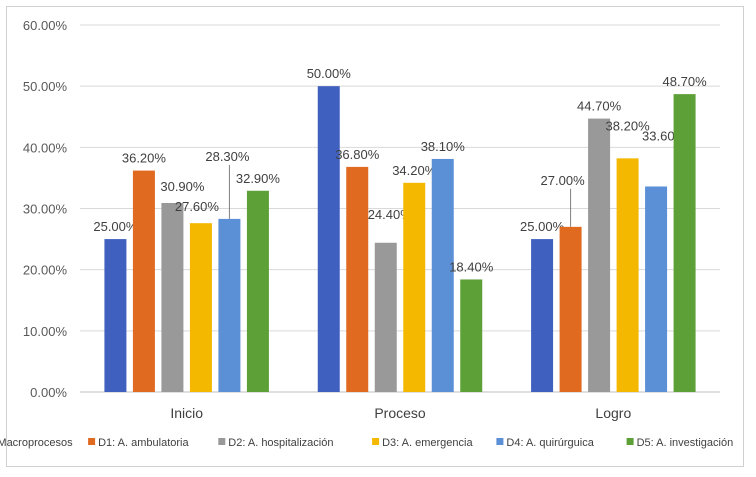 This screenshot has height=477, width=756. Describe the element at coordinates (329, 73) in the screenshot. I see `data-label: 50.00%` at that location.